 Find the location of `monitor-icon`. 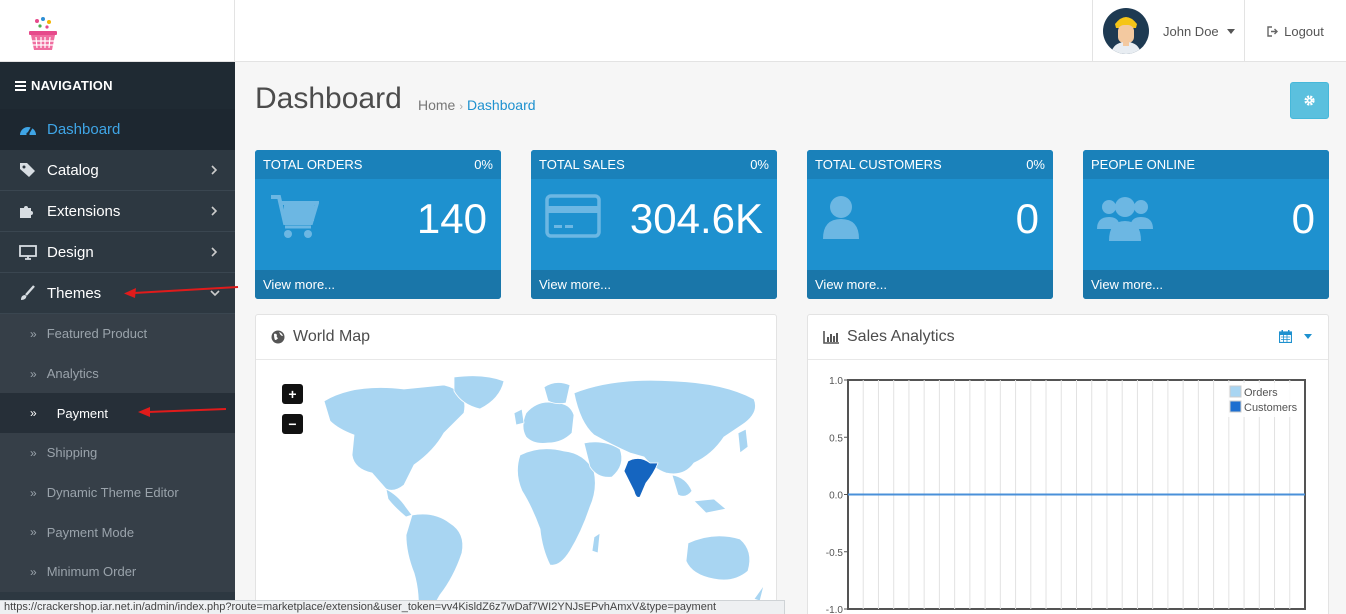

monitor-icon is located at coordinates (29, 252).